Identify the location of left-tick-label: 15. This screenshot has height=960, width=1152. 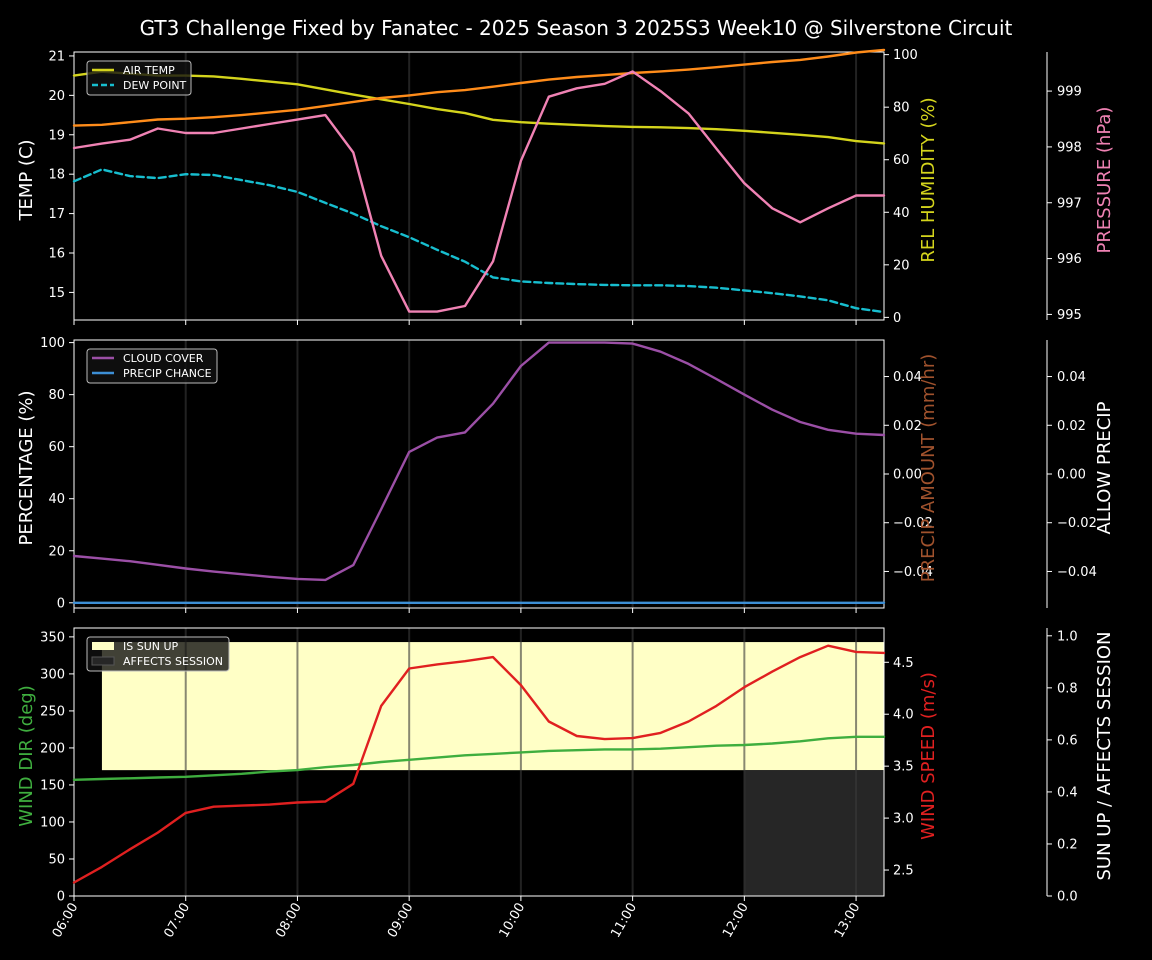
(56, 293).